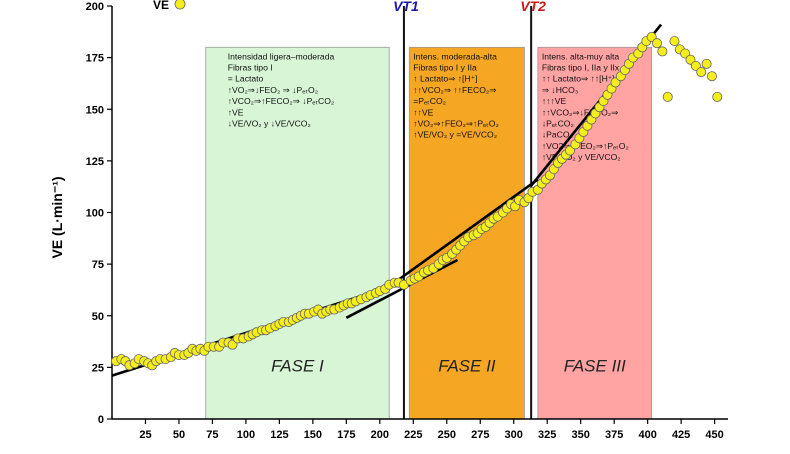 This screenshot has height=454, width=790. Describe the element at coordinates (480, 435) in the screenshot. I see `x-tick-label: 275` at that location.